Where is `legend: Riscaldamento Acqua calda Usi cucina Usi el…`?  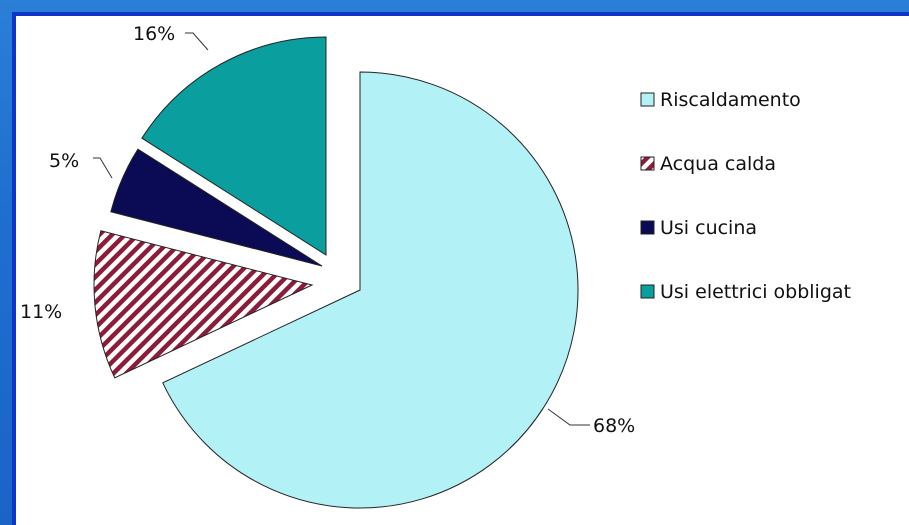
legend: Riscaldamento Acqua calda Usi cucina Usi el… is located at coordinates (745, 196).